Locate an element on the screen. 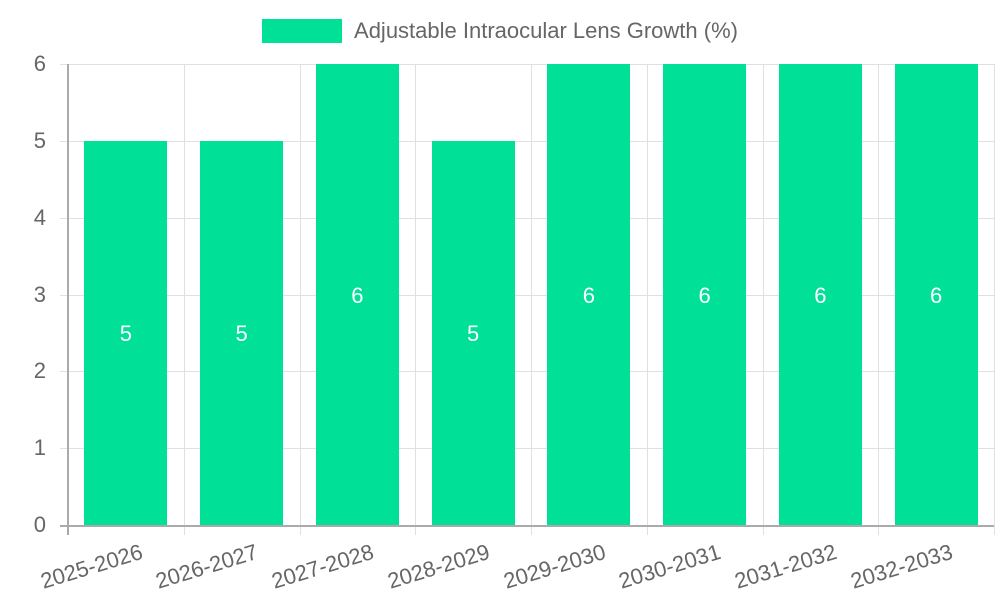 This screenshot has height=600, width=1000. x-axis-tick-label: 2028-2029 is located at coordinates (438, 566).